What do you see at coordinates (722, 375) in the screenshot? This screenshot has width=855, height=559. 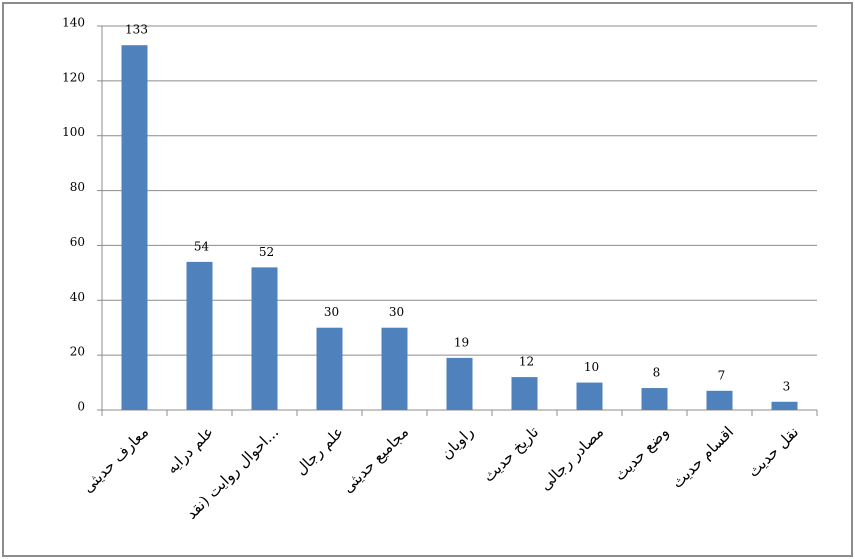 I see `data-label: 7` at bounding box center [722, 375].